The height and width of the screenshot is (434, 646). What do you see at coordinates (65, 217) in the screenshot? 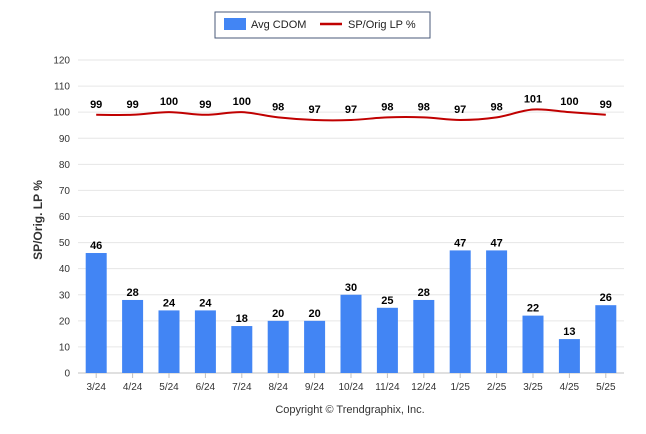
I see `y-tick-label: 60` at bounding box center [65, 217].